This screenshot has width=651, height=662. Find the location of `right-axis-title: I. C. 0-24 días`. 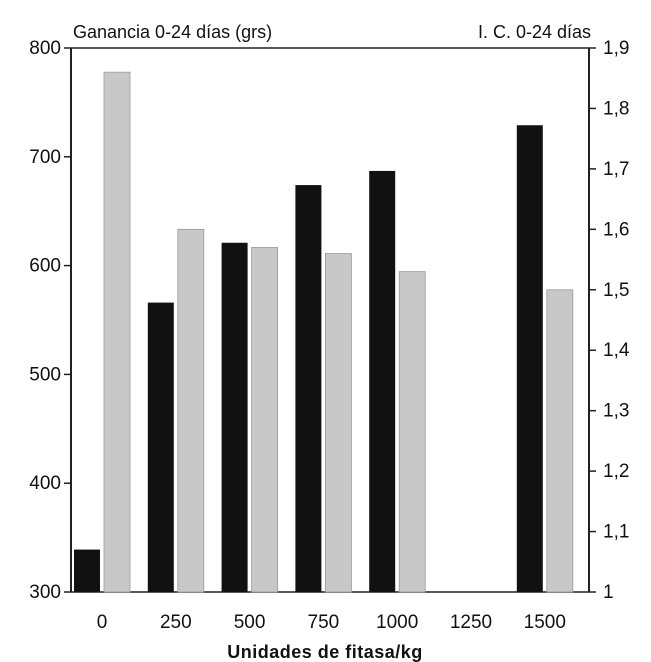

right-axis-title: I. C. 0-24 días is located at coordinates (534, 32).